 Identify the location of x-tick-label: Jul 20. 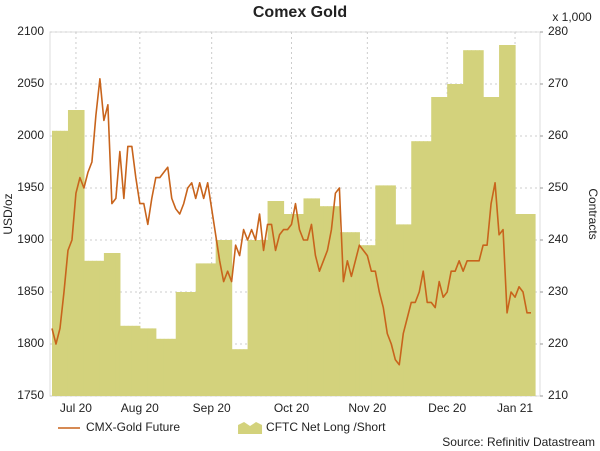
(76, 408).